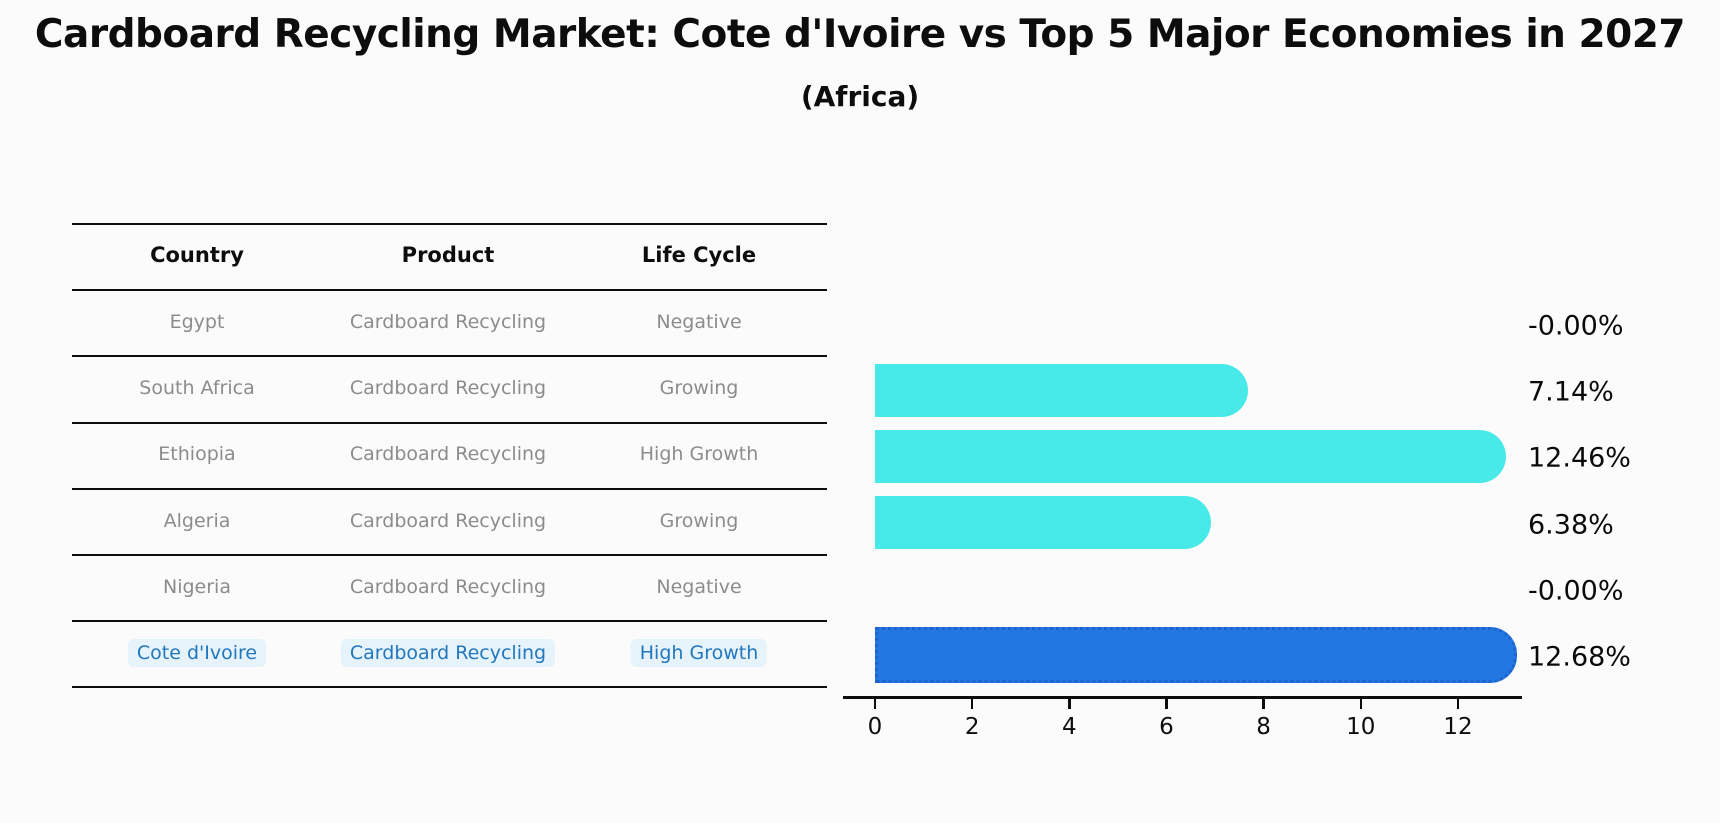 The image size is (1720, 823). I want to click on country-cell: Cote d'Ivoire, so click(197, 653).